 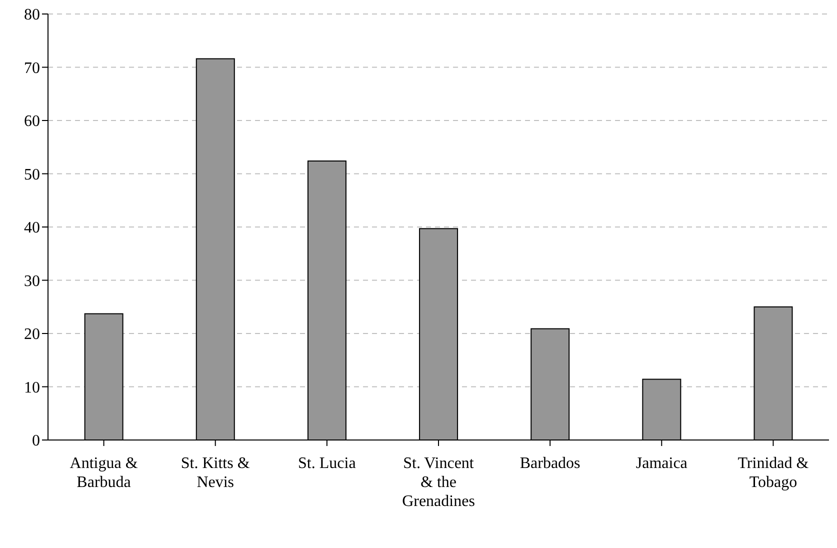 I want to click on y-tick-label: 80, so click(x=32, y=15).